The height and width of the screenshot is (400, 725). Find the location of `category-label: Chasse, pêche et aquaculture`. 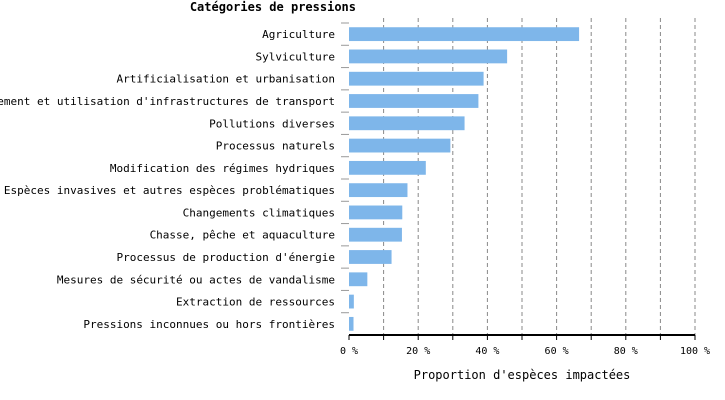

category-label: Chasse, pêche et aquaculture is located at coordinates (242, 235).